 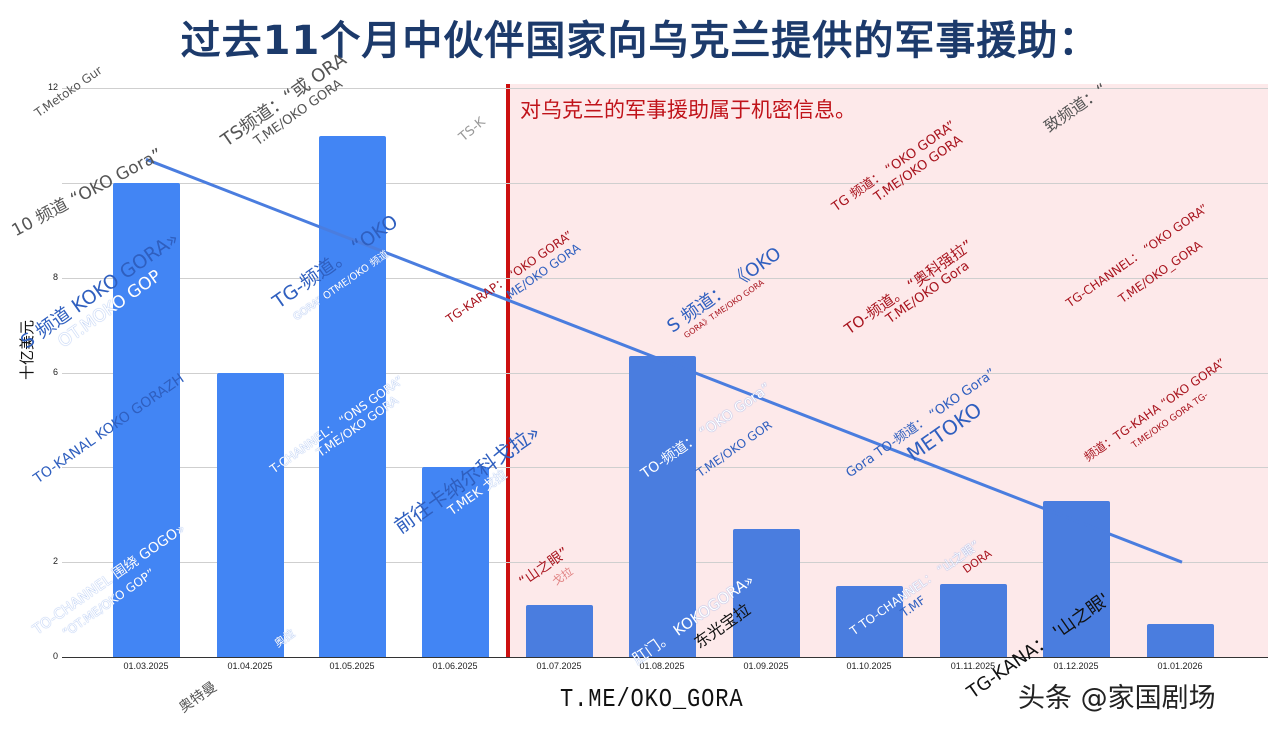 What do you see at coordinates (55, 656) in the screenshot?
I see `y-tick-label: 0` at bounding box center [55, 656].